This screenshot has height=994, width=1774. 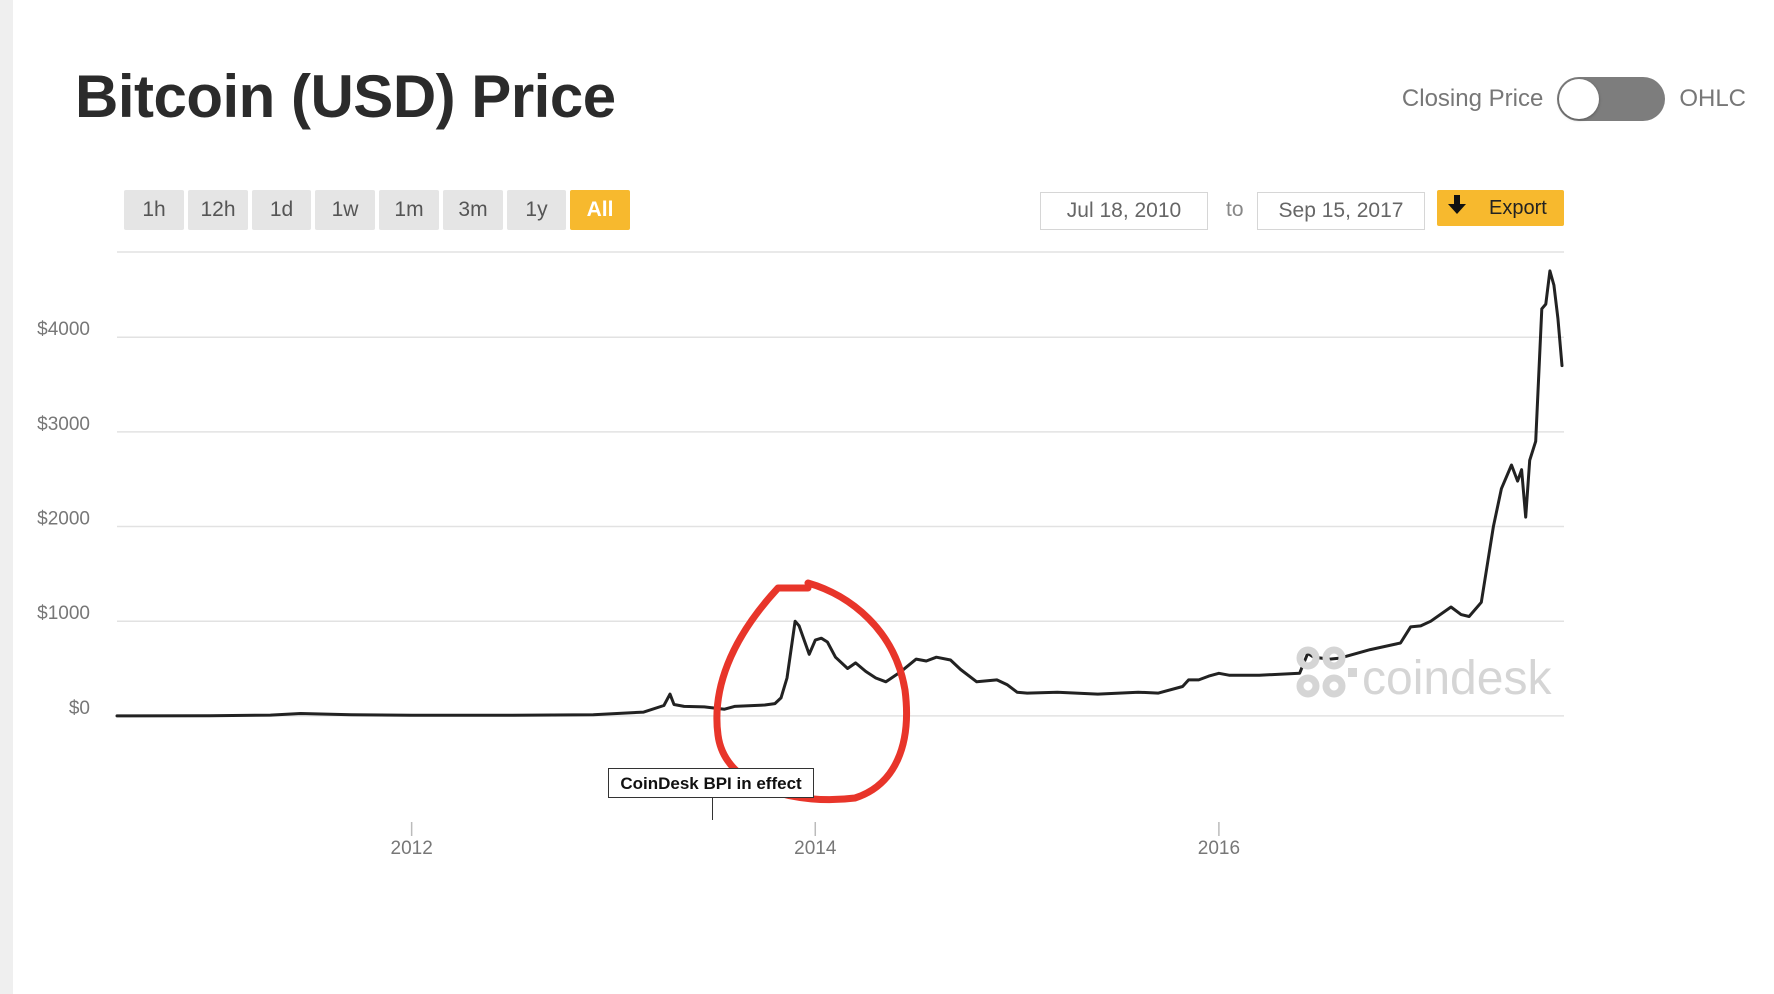 What do you see at coordinates (154, 210) in the screenshot?
I see `range-tab-1h: 1h` at bounding box center [154, 210].